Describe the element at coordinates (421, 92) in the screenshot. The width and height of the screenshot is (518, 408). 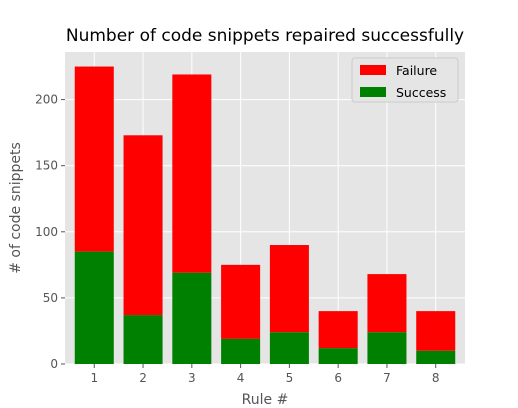
I see `legend-label-success: Success` at that location.